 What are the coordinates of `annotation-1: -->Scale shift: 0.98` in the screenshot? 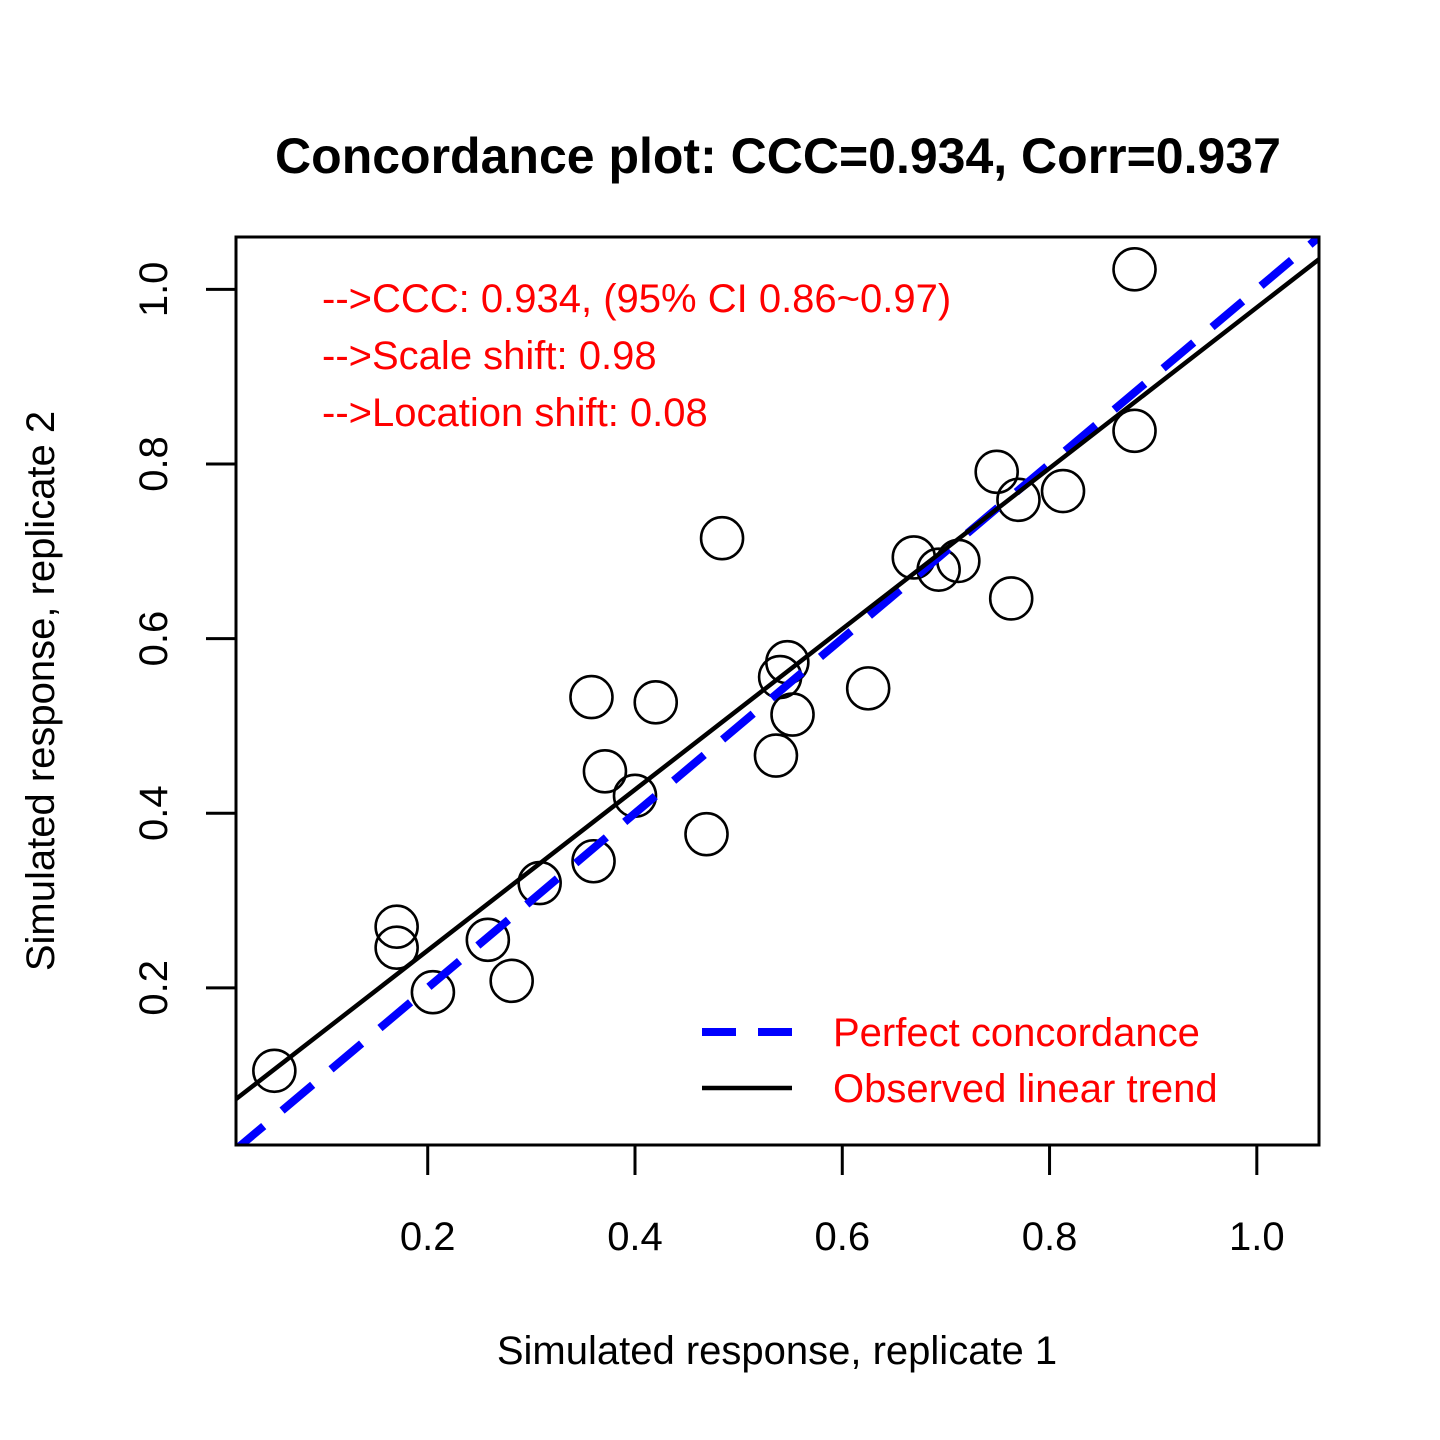 It's located at (489, 356).